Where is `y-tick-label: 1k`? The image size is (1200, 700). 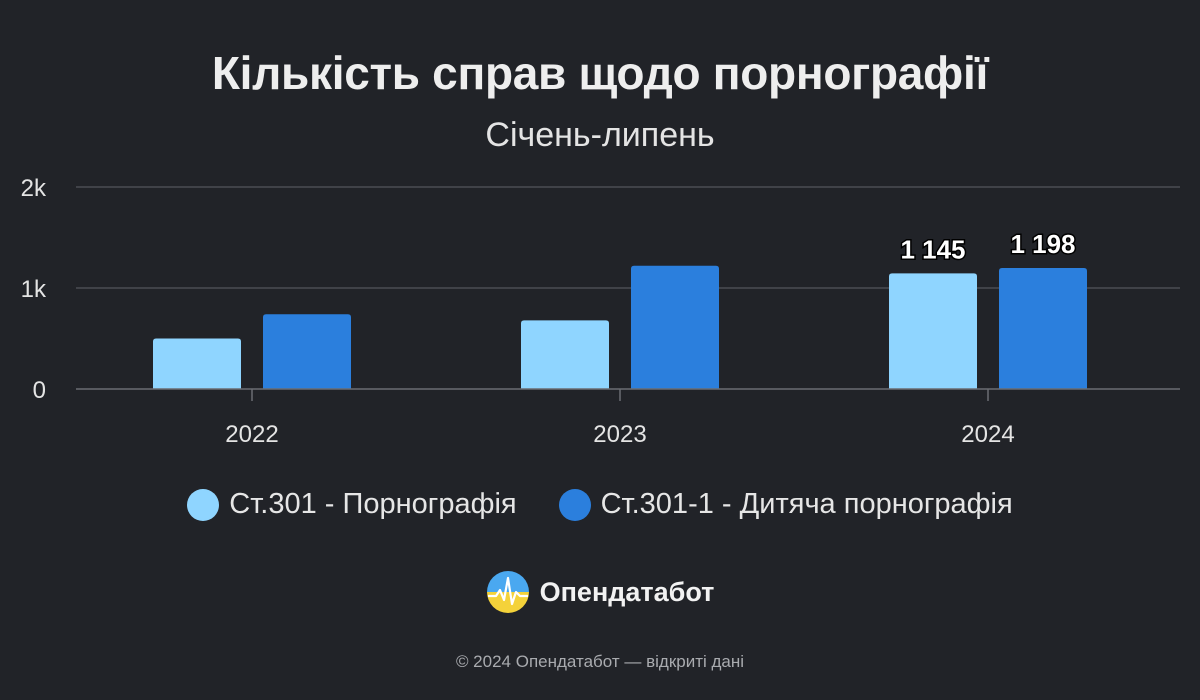
y-tick-label: 1k is located at coordinates (34, 289).